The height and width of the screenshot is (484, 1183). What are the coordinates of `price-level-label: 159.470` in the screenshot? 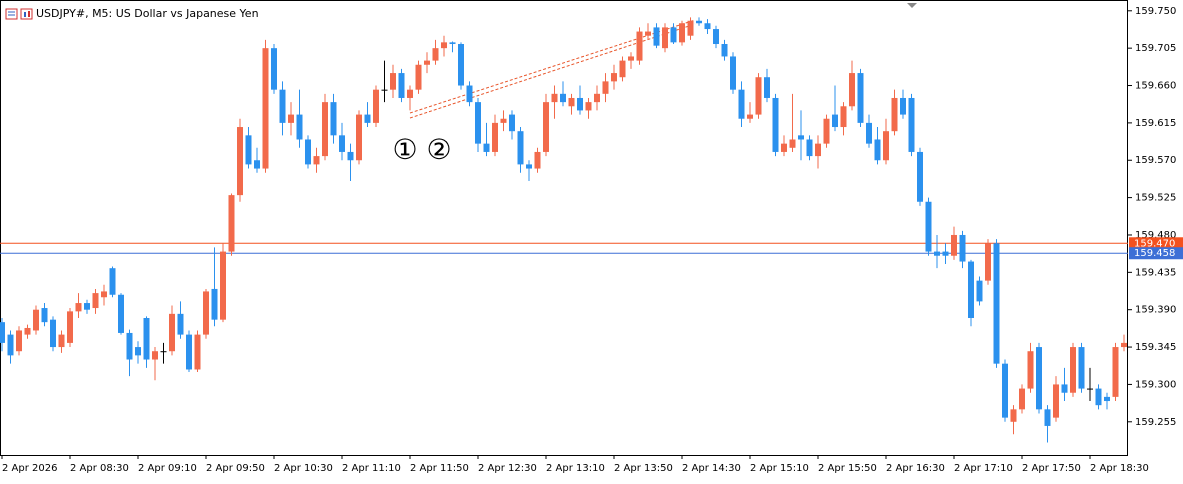 It's located at (1154, 243).